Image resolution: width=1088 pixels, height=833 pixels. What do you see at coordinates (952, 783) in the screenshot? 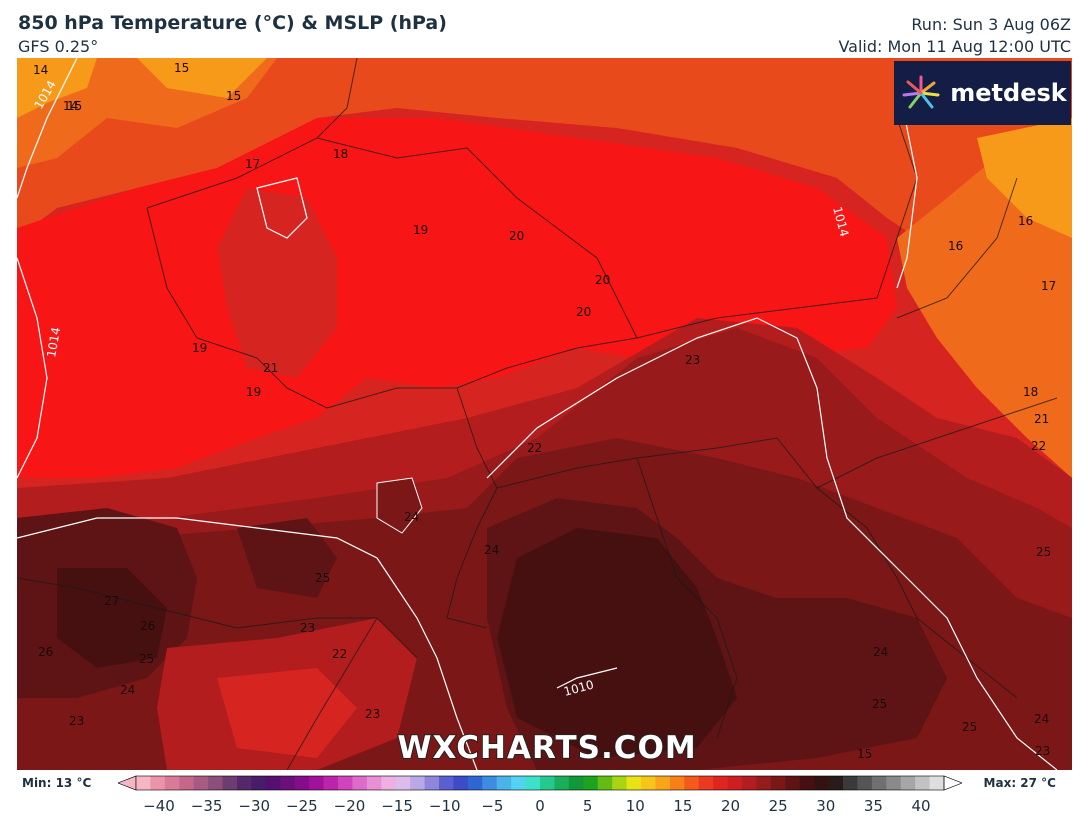
I see `colorbar-max-arrow` at bounding box center [952, 783].